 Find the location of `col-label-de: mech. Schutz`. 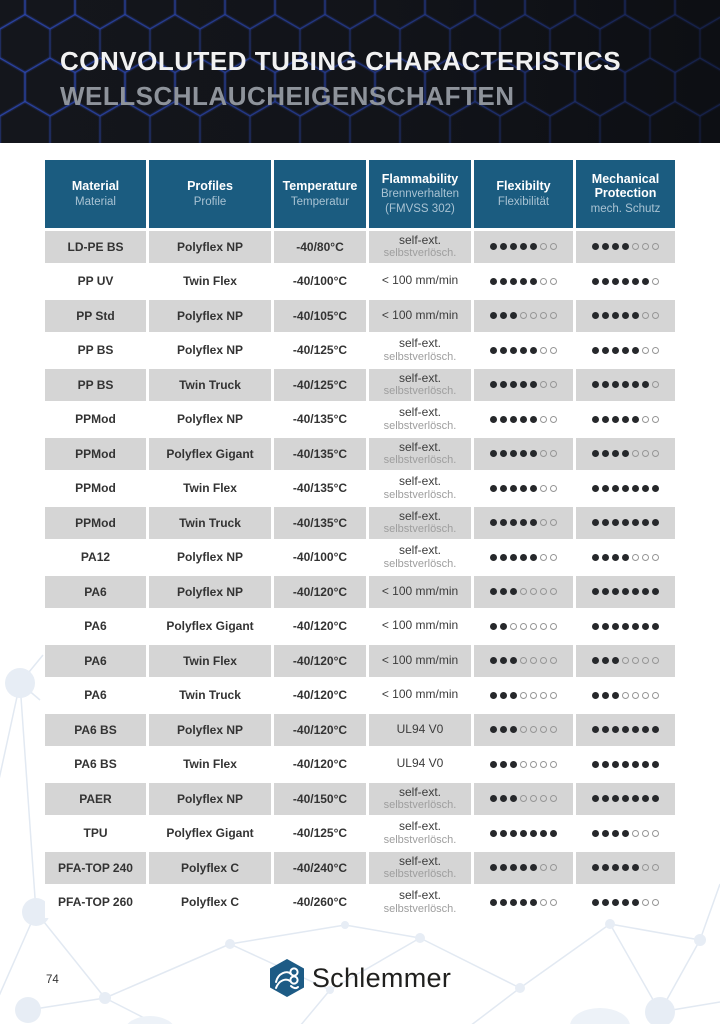

col-label-de: mech. Schutz is located at coordinates (625, 208).